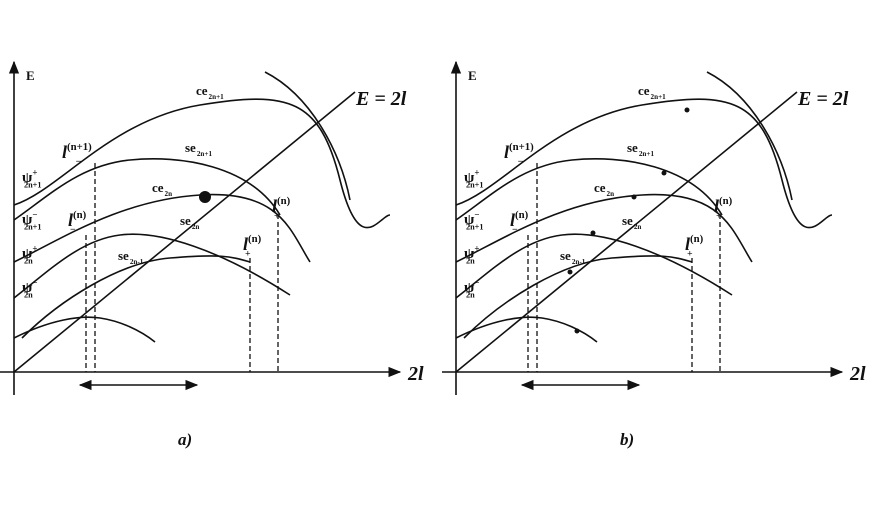 Image resolution: width=872 pixels, height=507 pixels. I want to click on label: se2n, so click(631, 222).